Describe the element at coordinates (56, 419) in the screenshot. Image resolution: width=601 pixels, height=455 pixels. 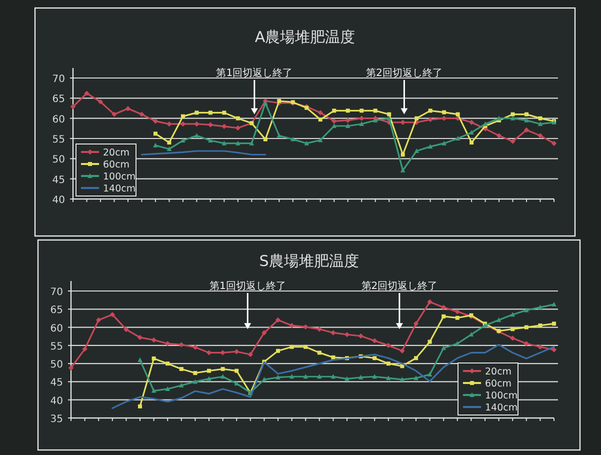
I see `y-tick-label: 35` at that location.